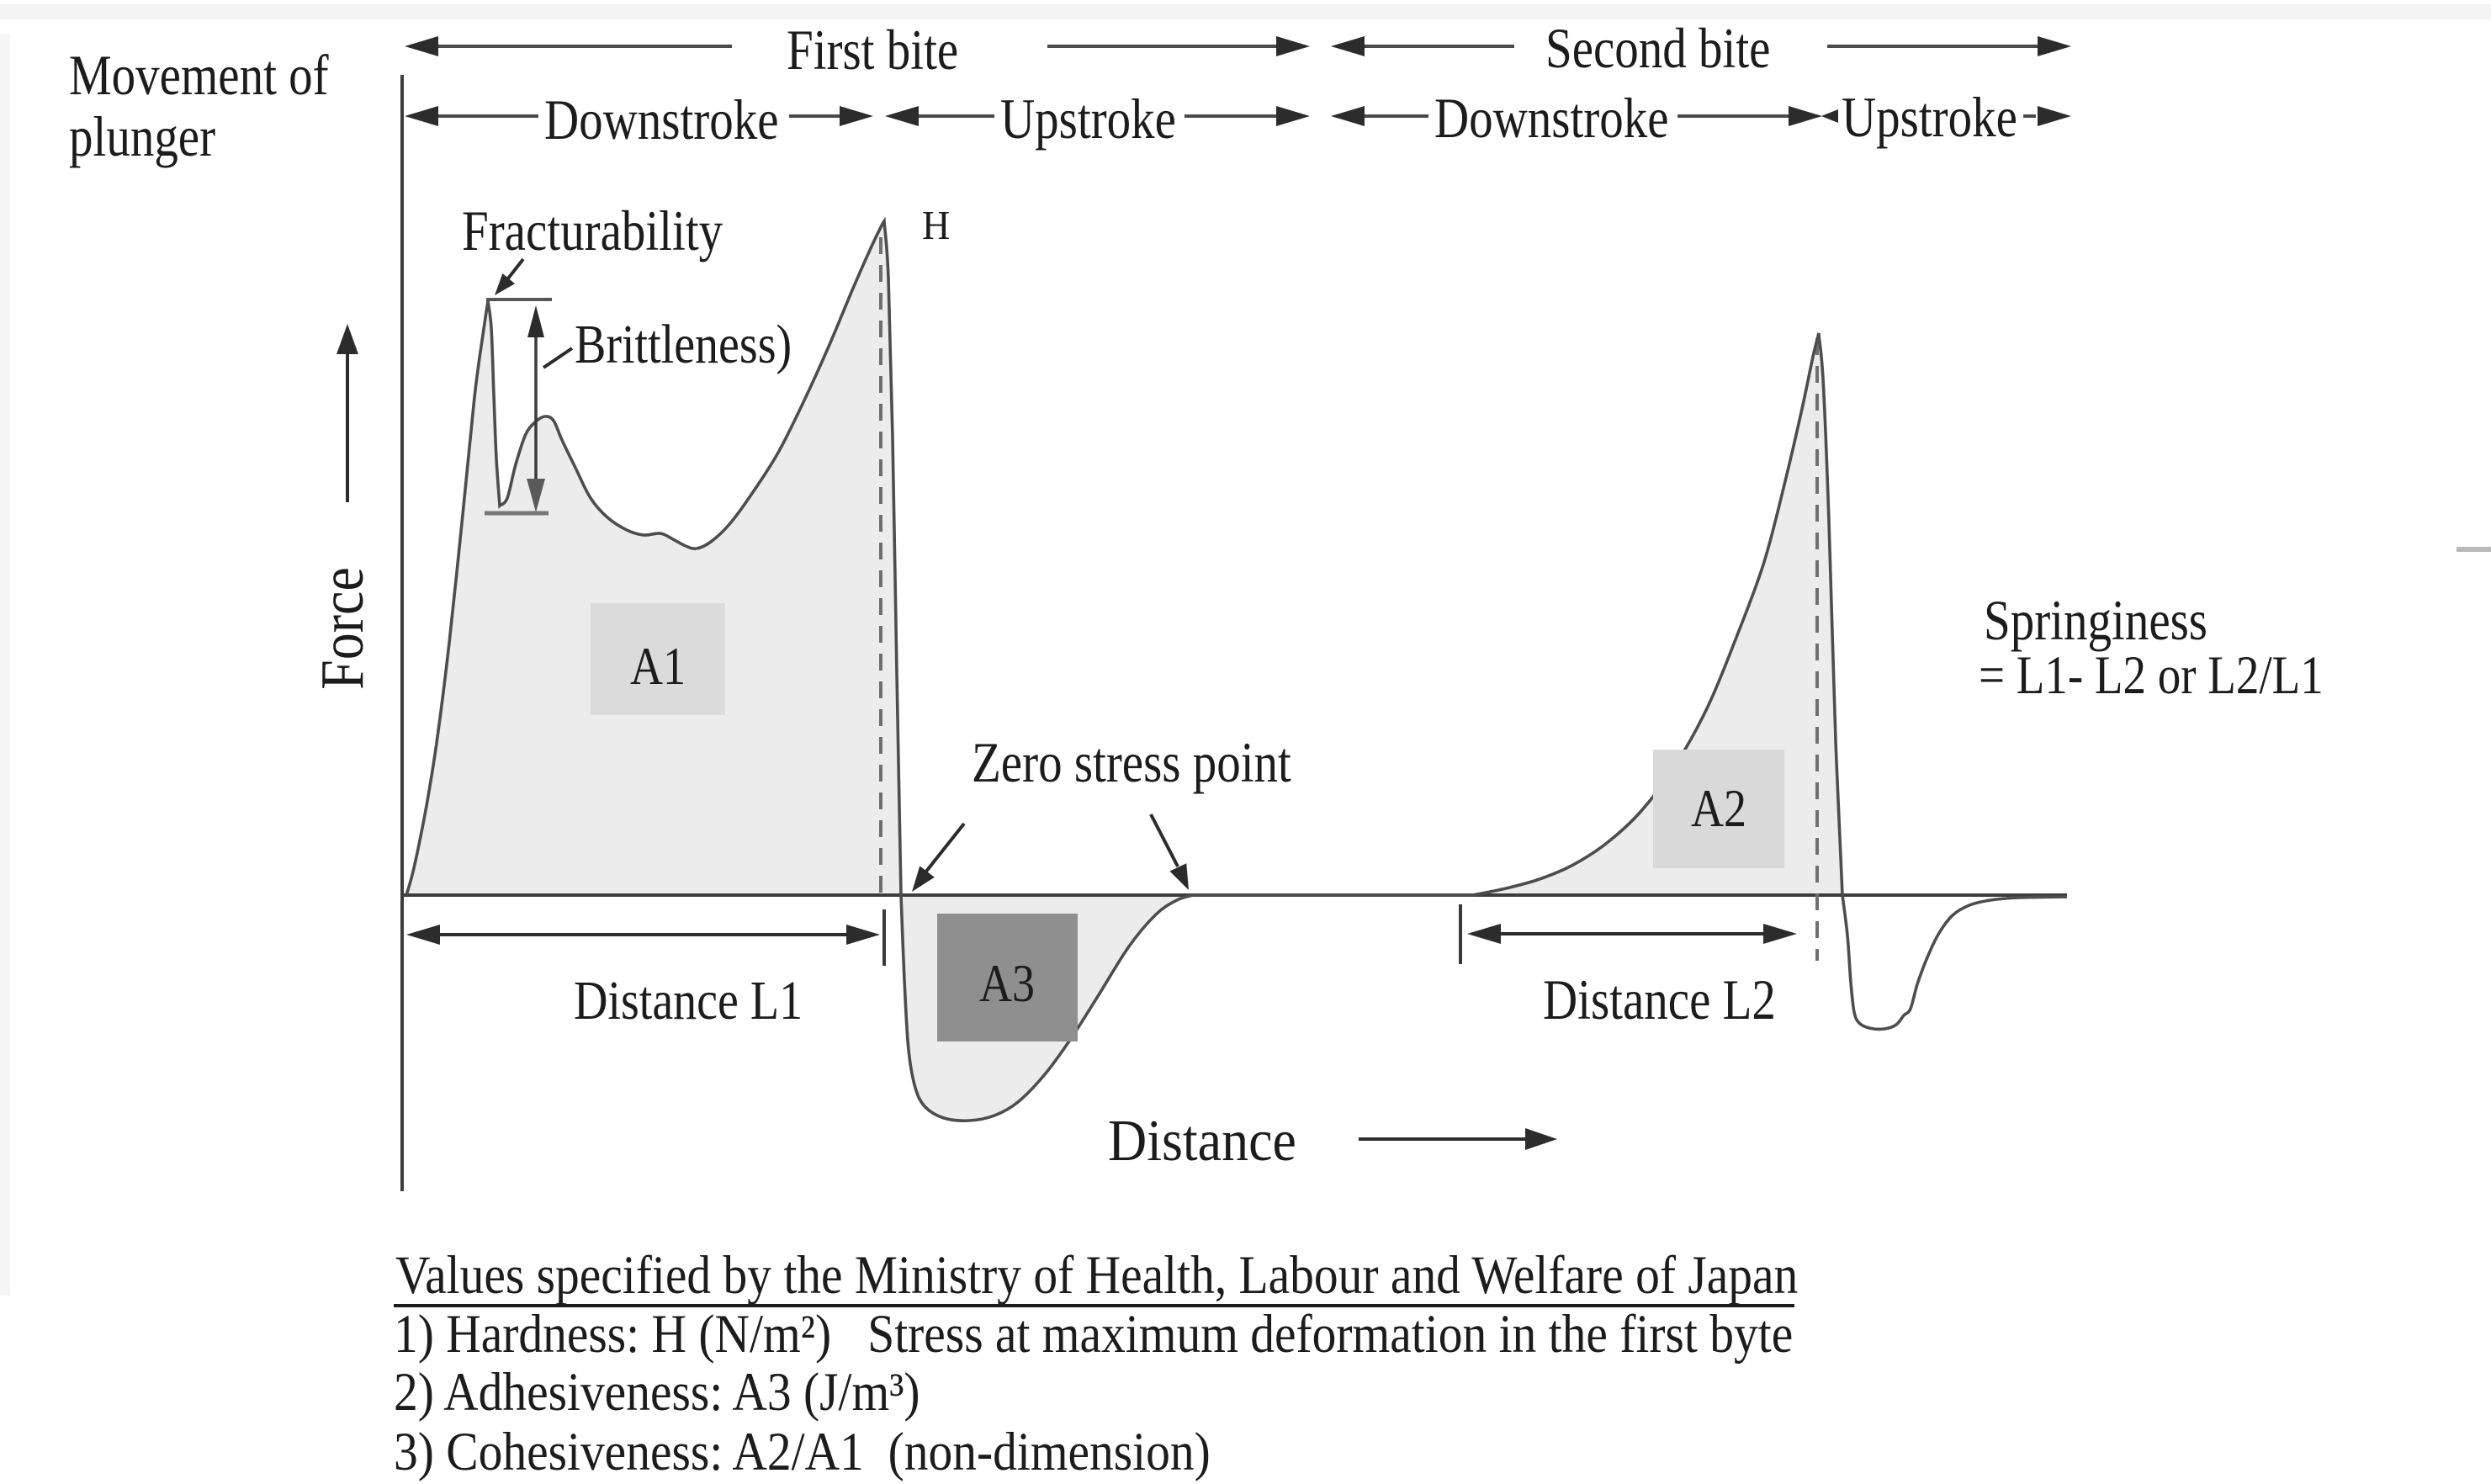  What do you see at coordinates (1131, 763) in the screenshot?
I see `svg-text: Zero stress point` at bounding box center [1131, 763].